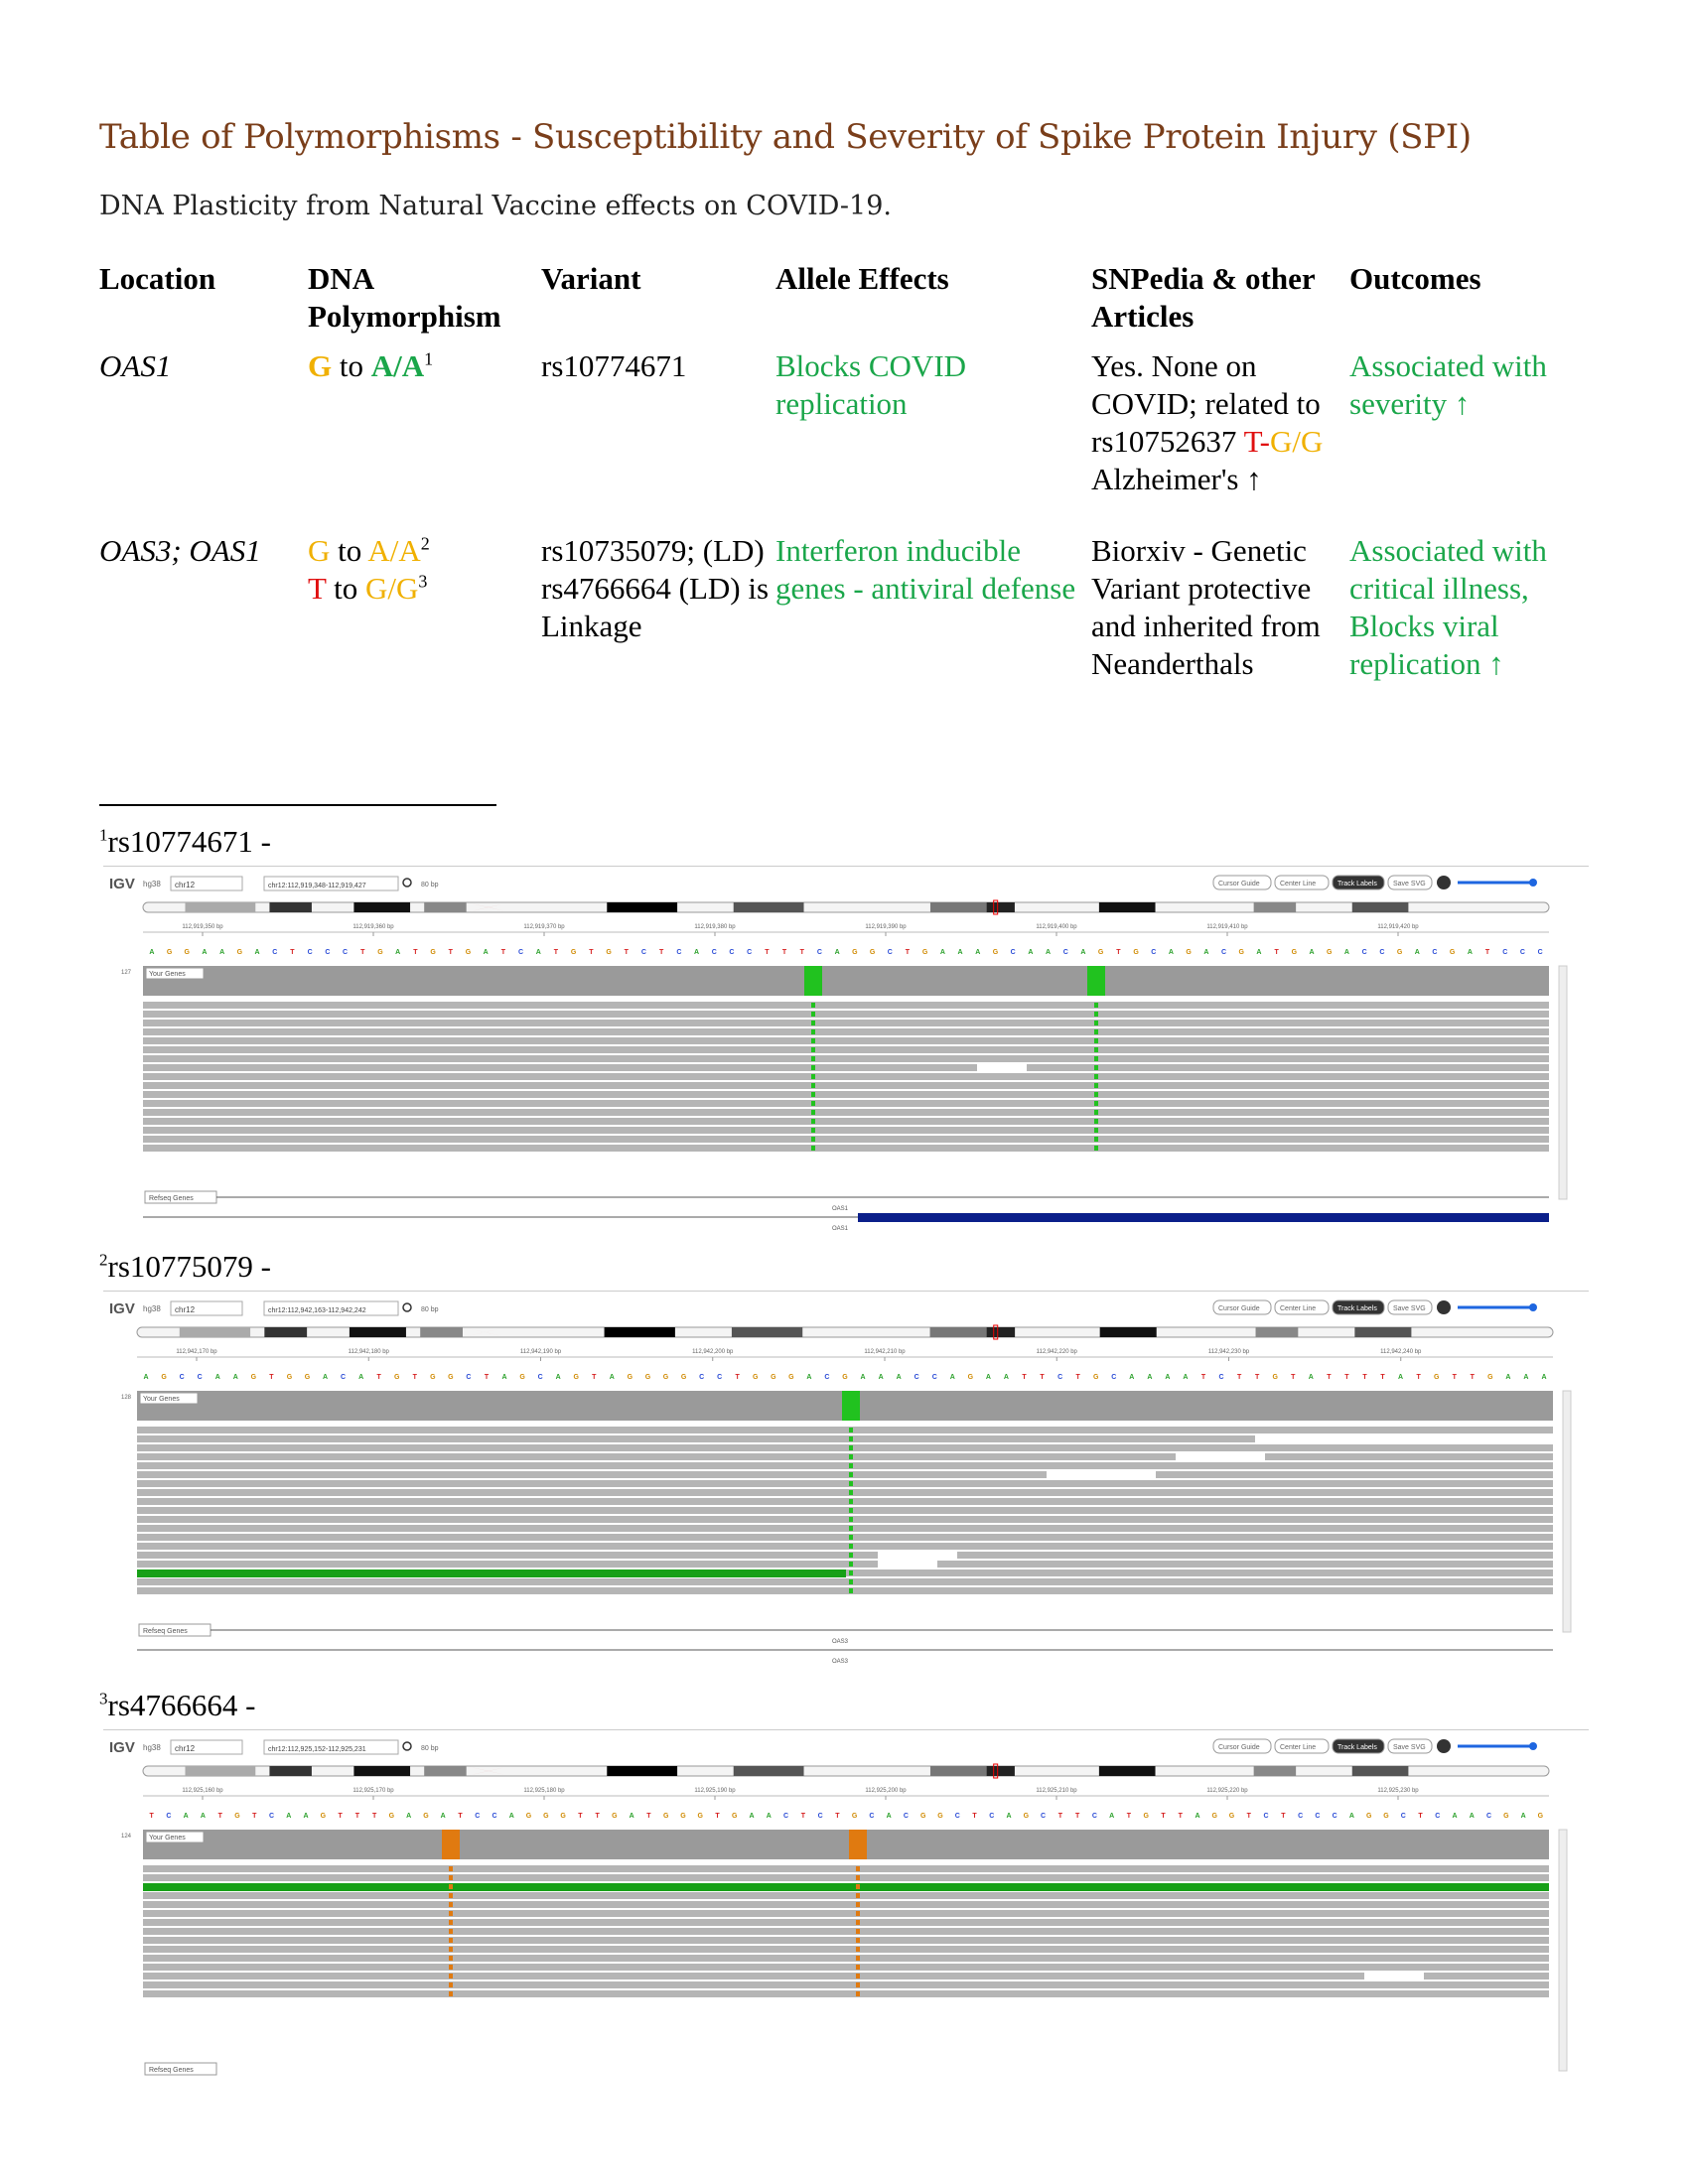 Image resolution: width=1688 pixels, height=2184 pixels. What do you see at coordinates (1056, 1791) in the screenshot?
I see `ruler-tick-label: 112,925,210 bp` at bounding box center [1056, 1791].